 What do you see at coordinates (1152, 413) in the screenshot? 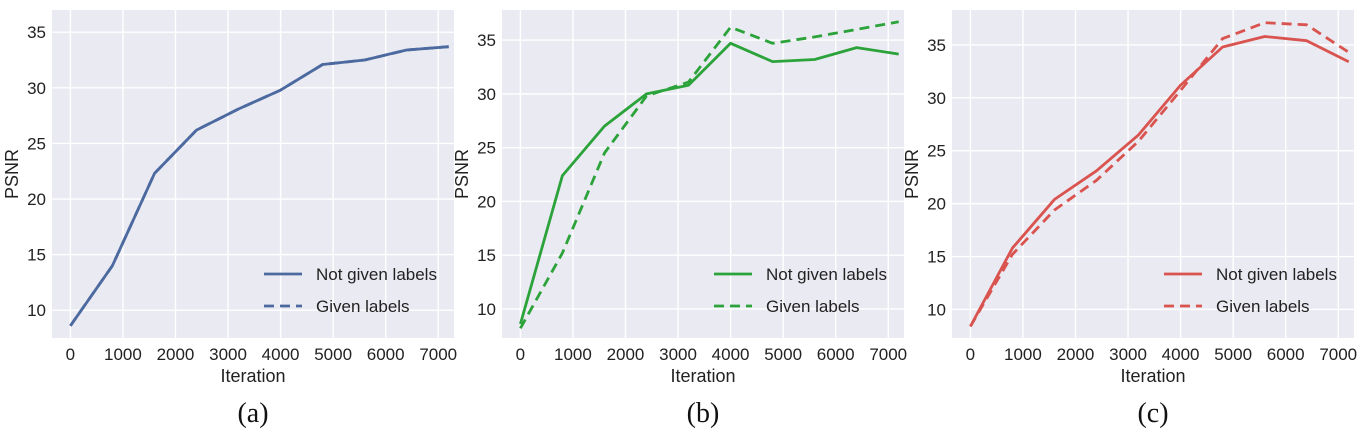
I see `panel-caption: (c)` at bounding box center [1152, 413].